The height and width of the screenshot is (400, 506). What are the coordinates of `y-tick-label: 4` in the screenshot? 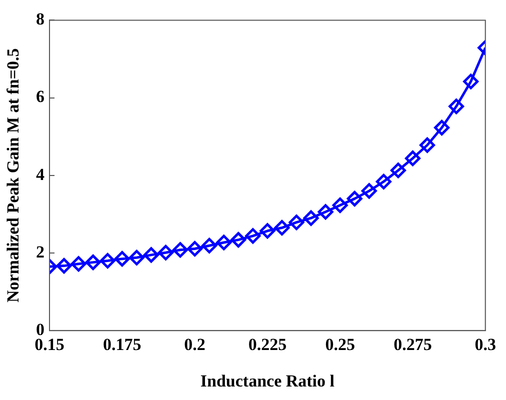 It's located at (40, 174).